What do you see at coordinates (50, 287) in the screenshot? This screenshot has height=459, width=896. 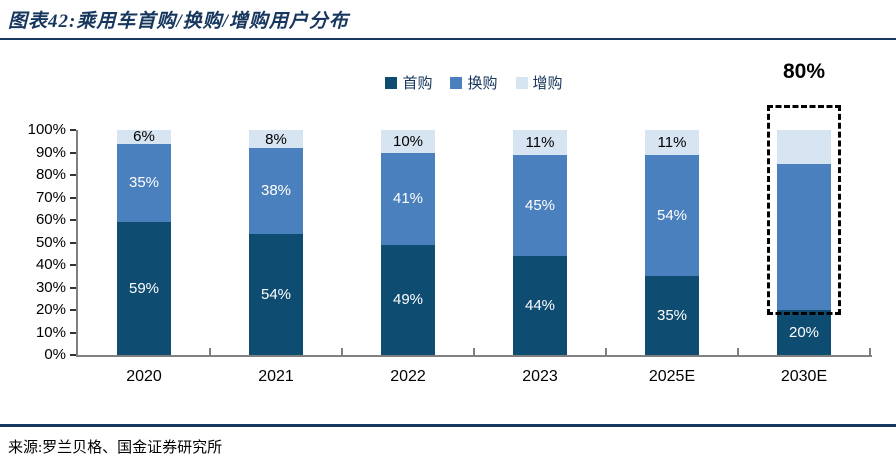 I see `y-axis-tick-label: 30%` at bounding box center [50, 287].